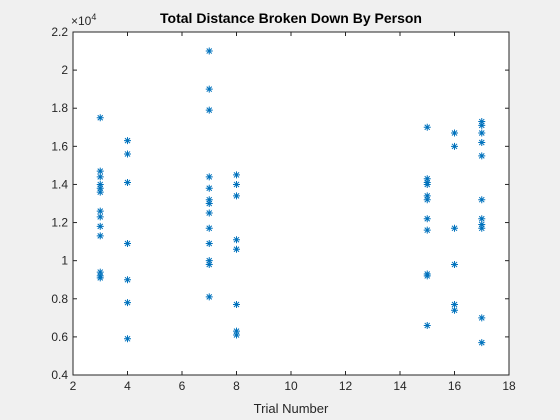 This screenshot has height=420, width=560. What do you see at coordinates (182, 386) in the screenshot?
I see `x-tick-label: 6` at bounding box center [182, 386].